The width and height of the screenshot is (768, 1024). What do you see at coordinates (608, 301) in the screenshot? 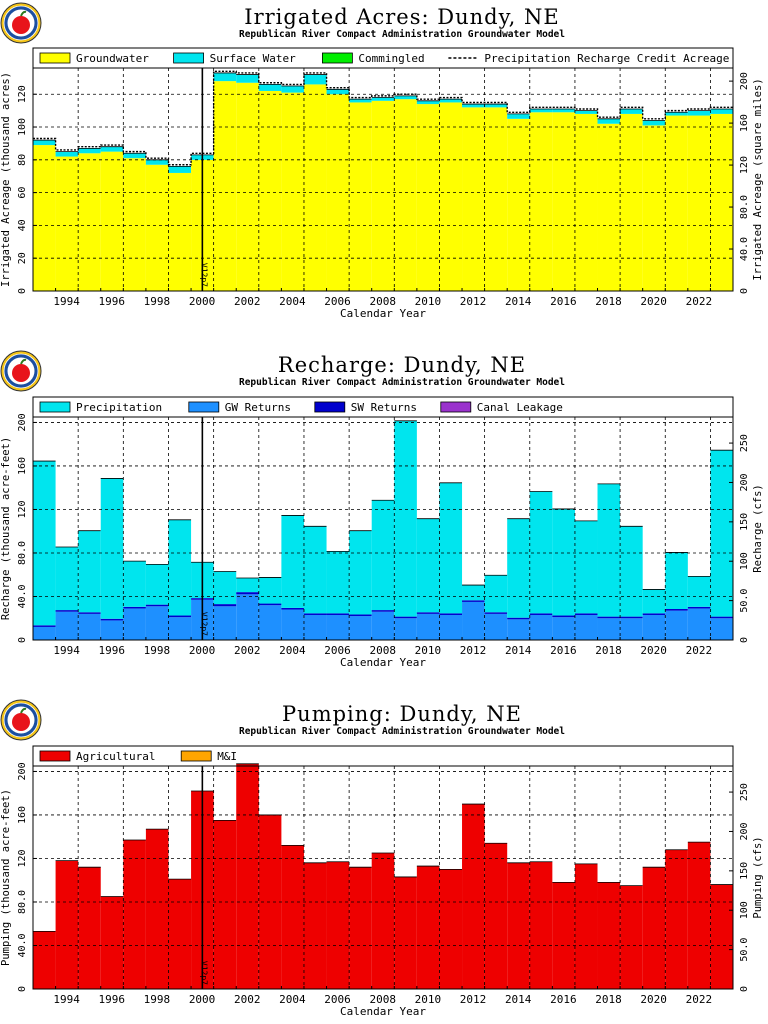
I see `x-tick-label: 2018` at bounding box center [608, 301].